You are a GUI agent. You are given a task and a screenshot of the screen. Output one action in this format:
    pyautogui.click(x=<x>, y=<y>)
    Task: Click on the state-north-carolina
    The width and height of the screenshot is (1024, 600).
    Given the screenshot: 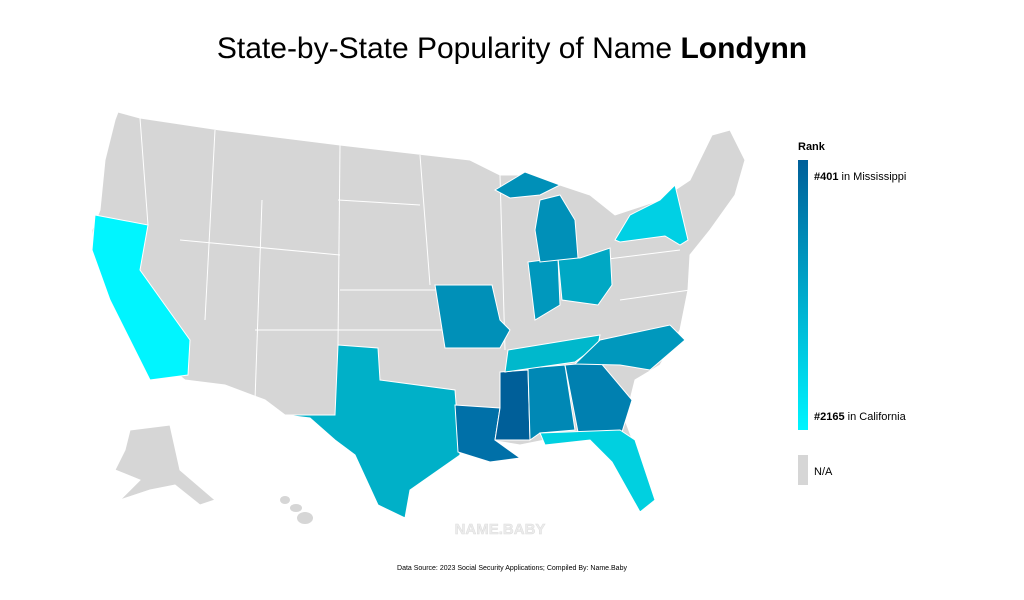 What is the action you would take?
    pyautogui.click(x=629, y=347)
    